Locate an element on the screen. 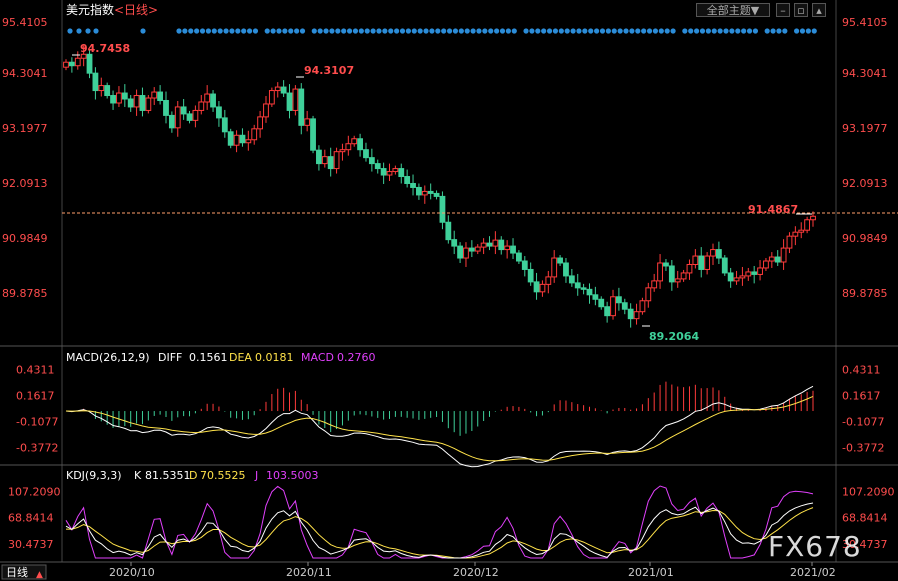 Image resolution: width=898 pixels, height=581 pixels. maximize-button: ▴ is located at coordinates (819, 10).